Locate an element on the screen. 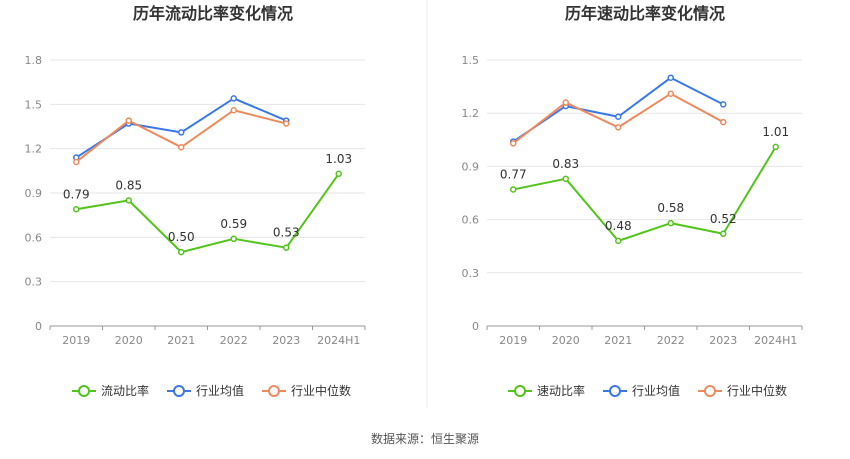  data-label: 0.50 is located at coordinates (181, 237).